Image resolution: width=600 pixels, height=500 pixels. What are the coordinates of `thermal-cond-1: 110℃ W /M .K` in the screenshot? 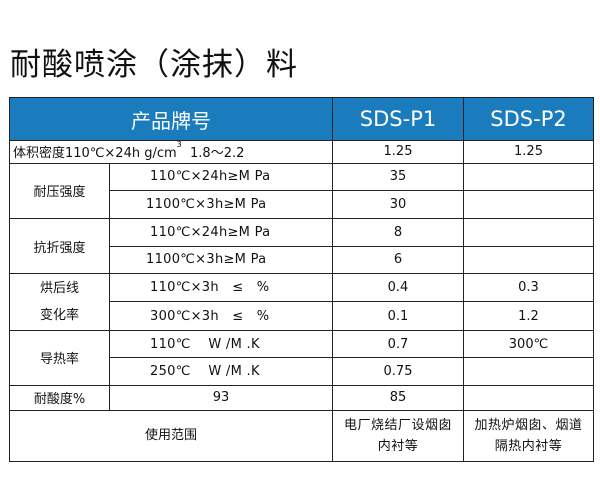 It's located at (221, 344).